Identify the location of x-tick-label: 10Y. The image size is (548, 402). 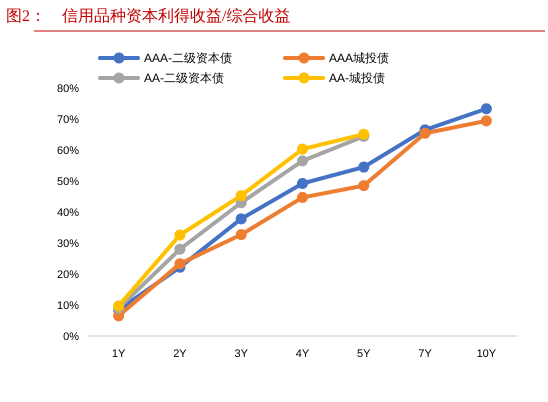
(486, 354).